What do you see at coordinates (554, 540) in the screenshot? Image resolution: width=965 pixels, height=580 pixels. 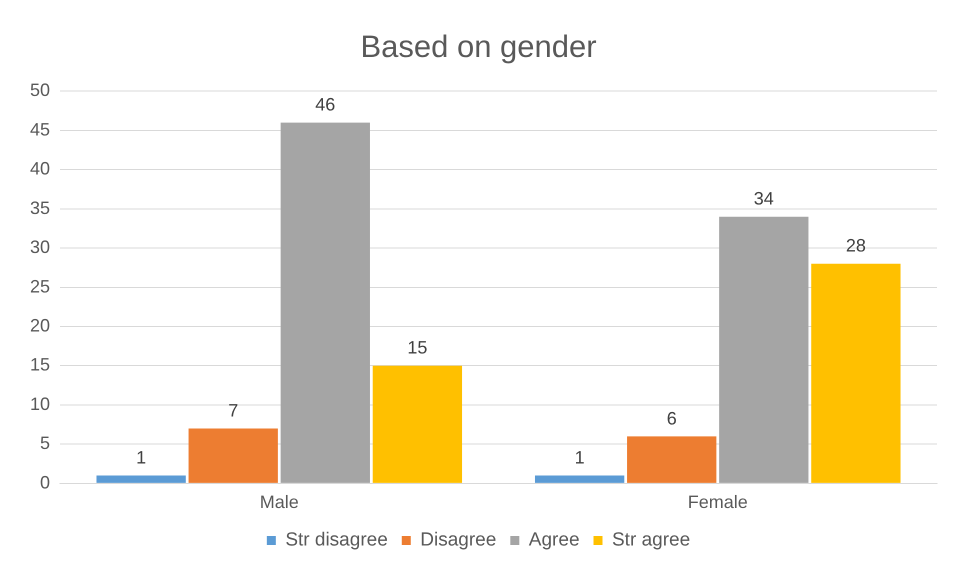 I see `legend-label: Agree` at bounding box center [554, 540].